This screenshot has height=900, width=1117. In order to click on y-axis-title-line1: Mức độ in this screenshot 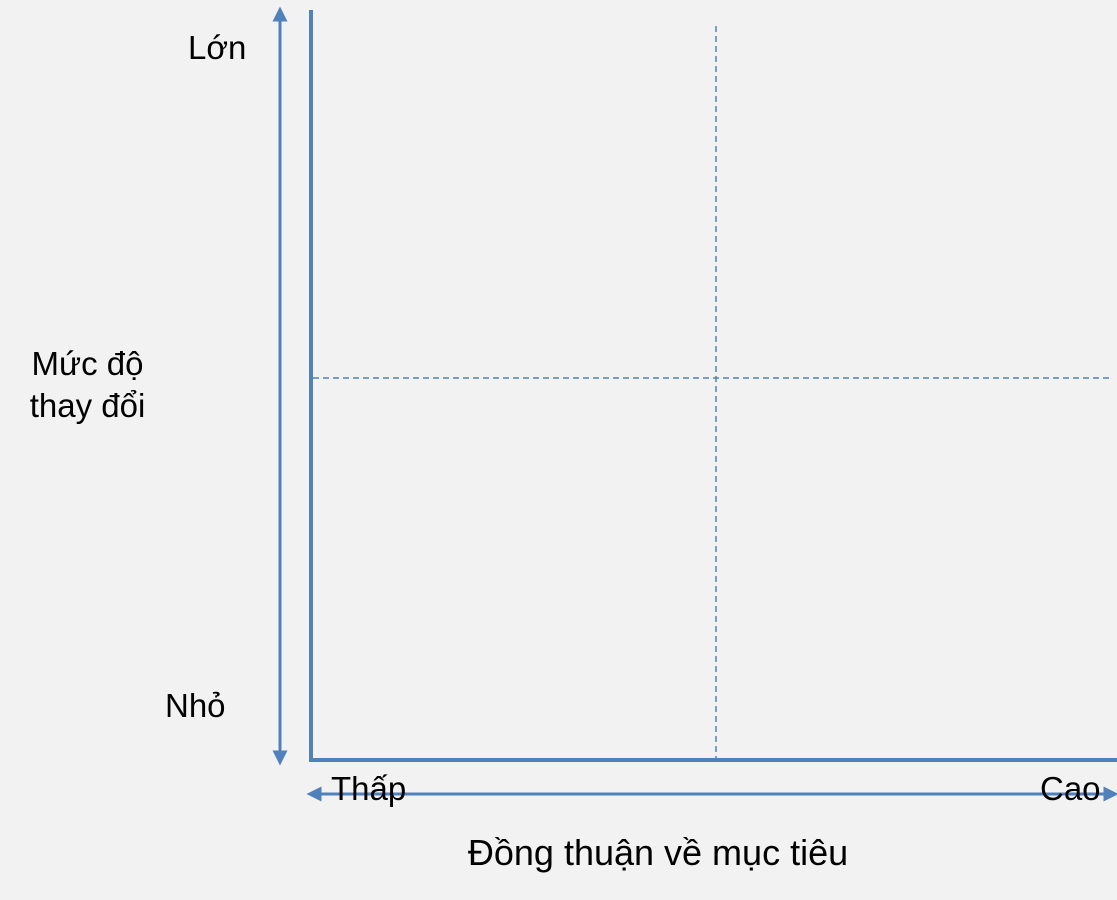, I will do `click(87, 363)`.